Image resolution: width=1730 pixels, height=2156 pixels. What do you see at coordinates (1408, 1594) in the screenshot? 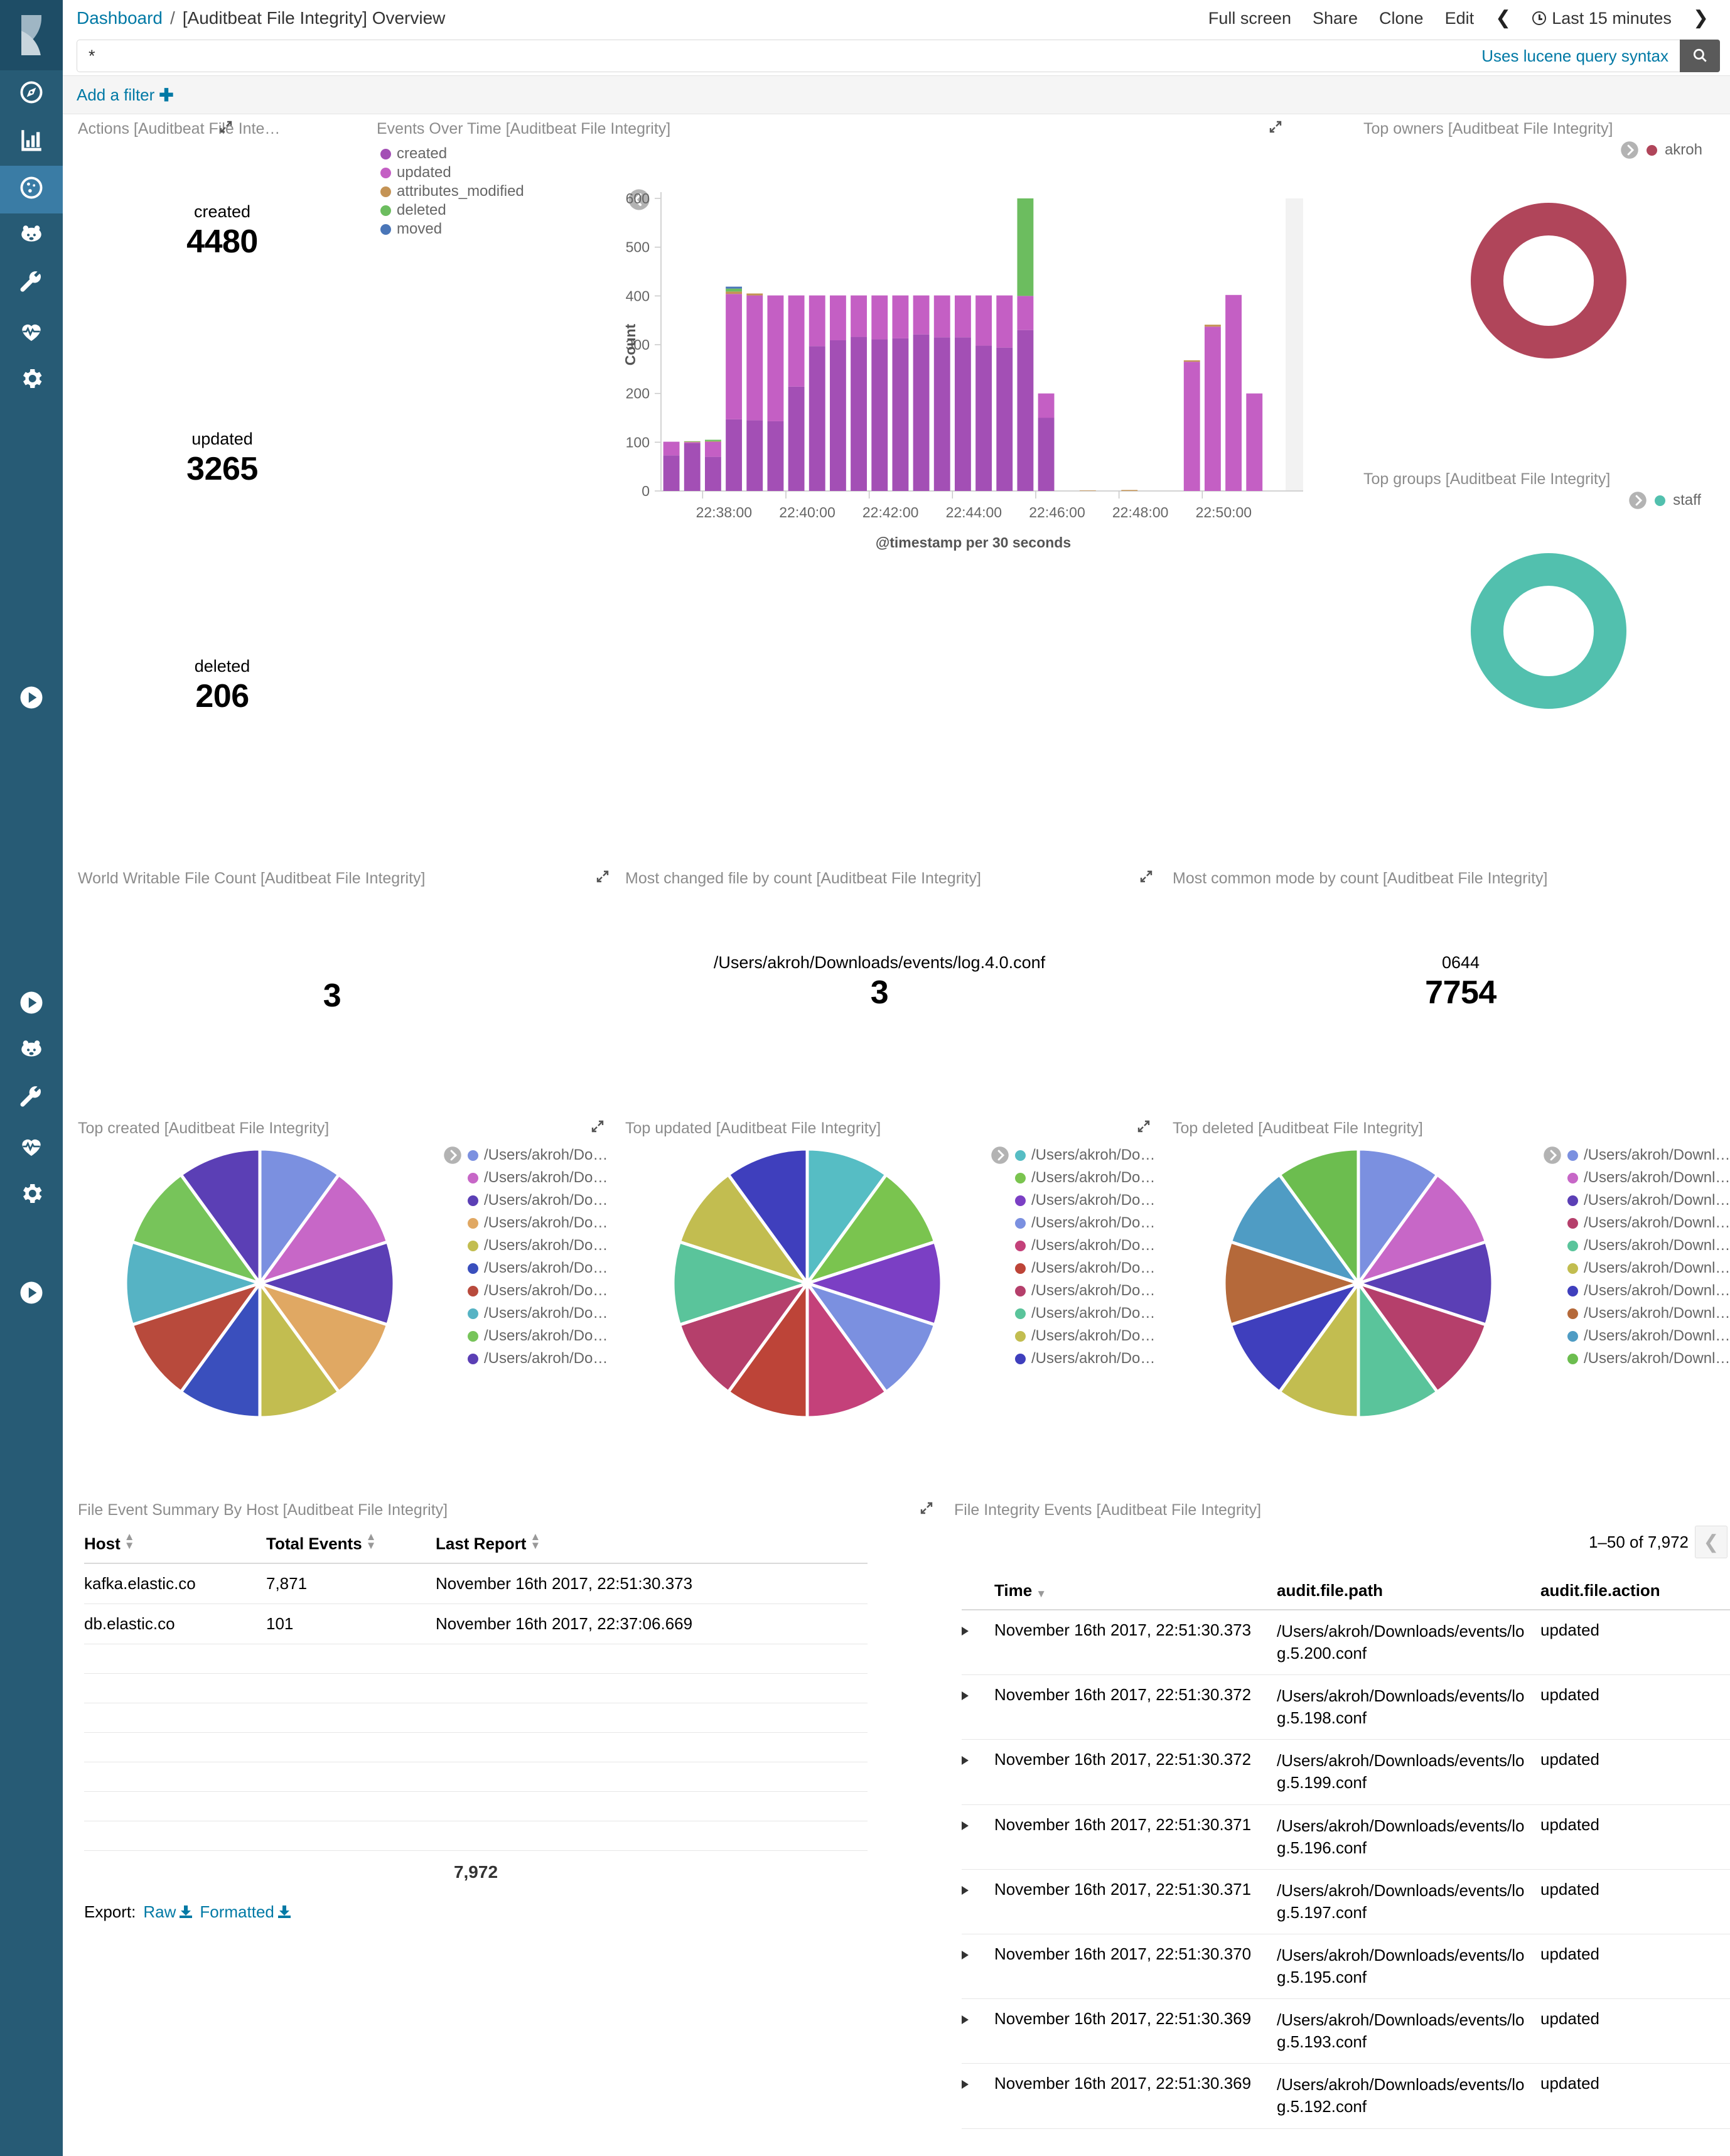
I see `column-header-path: audit.file.path` at bounding box center [1408, 1594].